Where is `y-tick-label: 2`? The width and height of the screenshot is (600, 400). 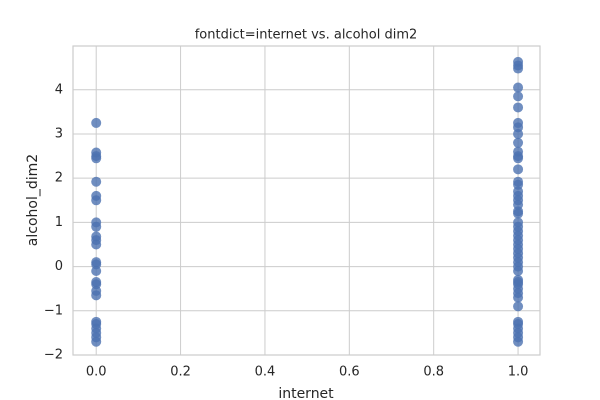 y-tick-label: 2 is located at coordinates (59, 178).